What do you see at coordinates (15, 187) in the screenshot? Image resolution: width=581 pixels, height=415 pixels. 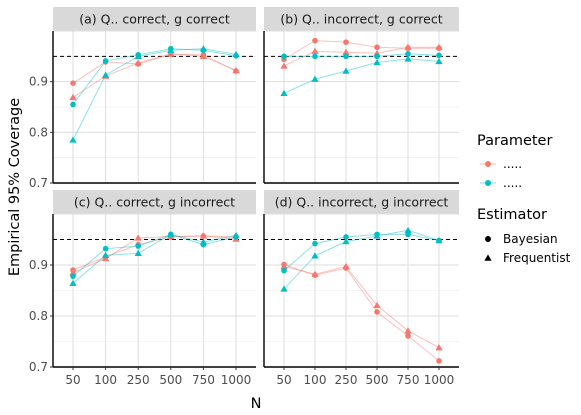 I see `y-axis-title: Empirical 95% Coverage` at bounding box center [15, 187].